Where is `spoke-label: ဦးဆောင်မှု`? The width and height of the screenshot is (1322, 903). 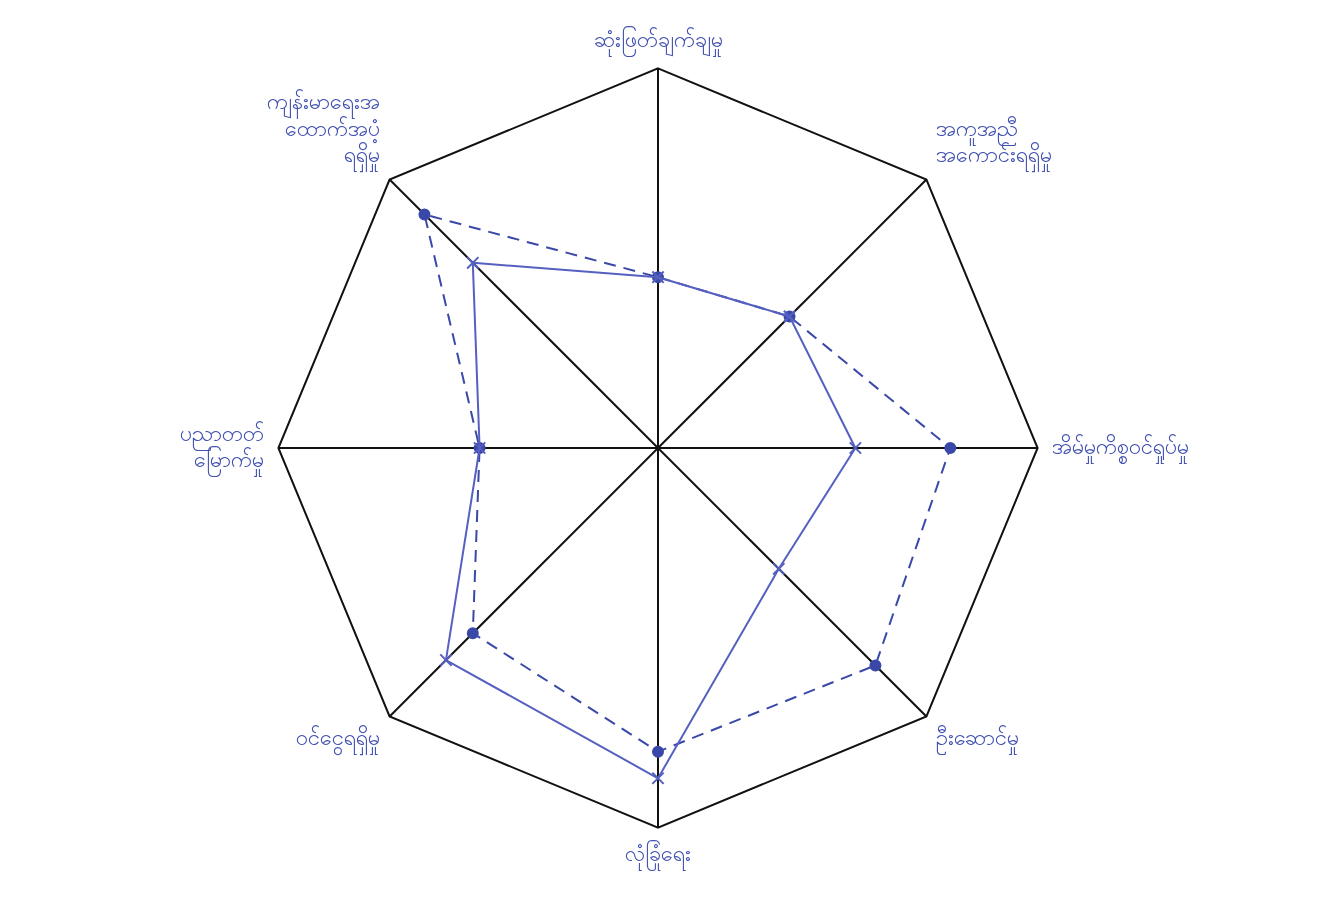 spoke-label: ဦးဆောင်မှု is located at coordinates (978, 740).